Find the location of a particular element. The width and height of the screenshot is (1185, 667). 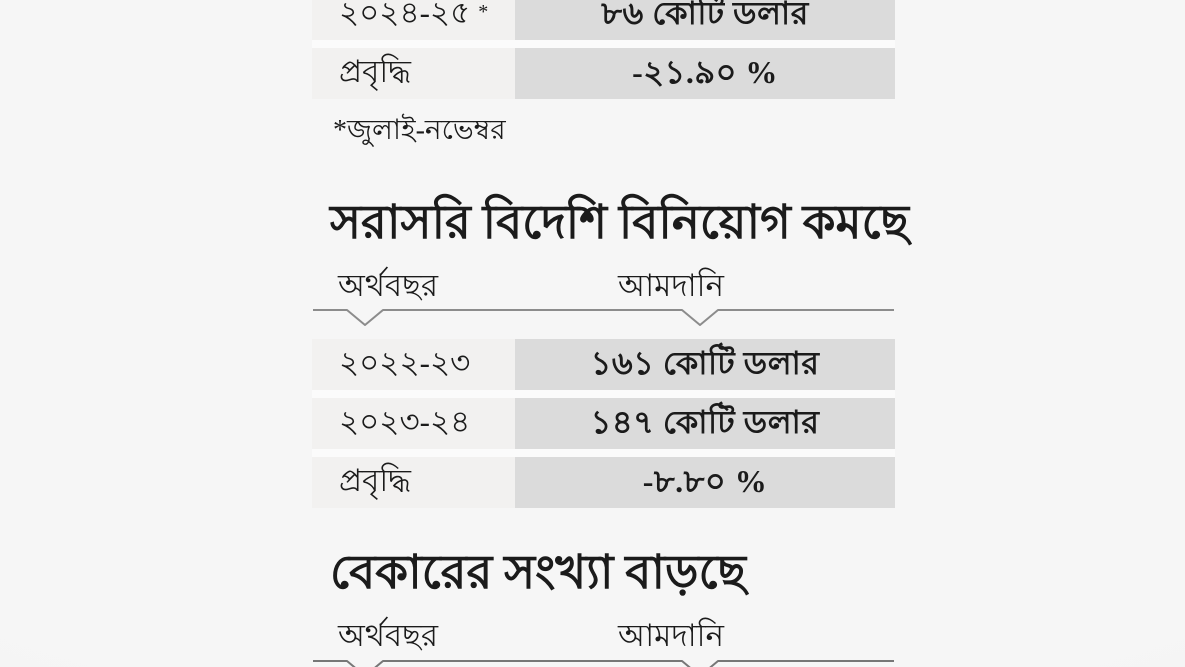

footnote-mark: * is located at coordinates (483, 12).